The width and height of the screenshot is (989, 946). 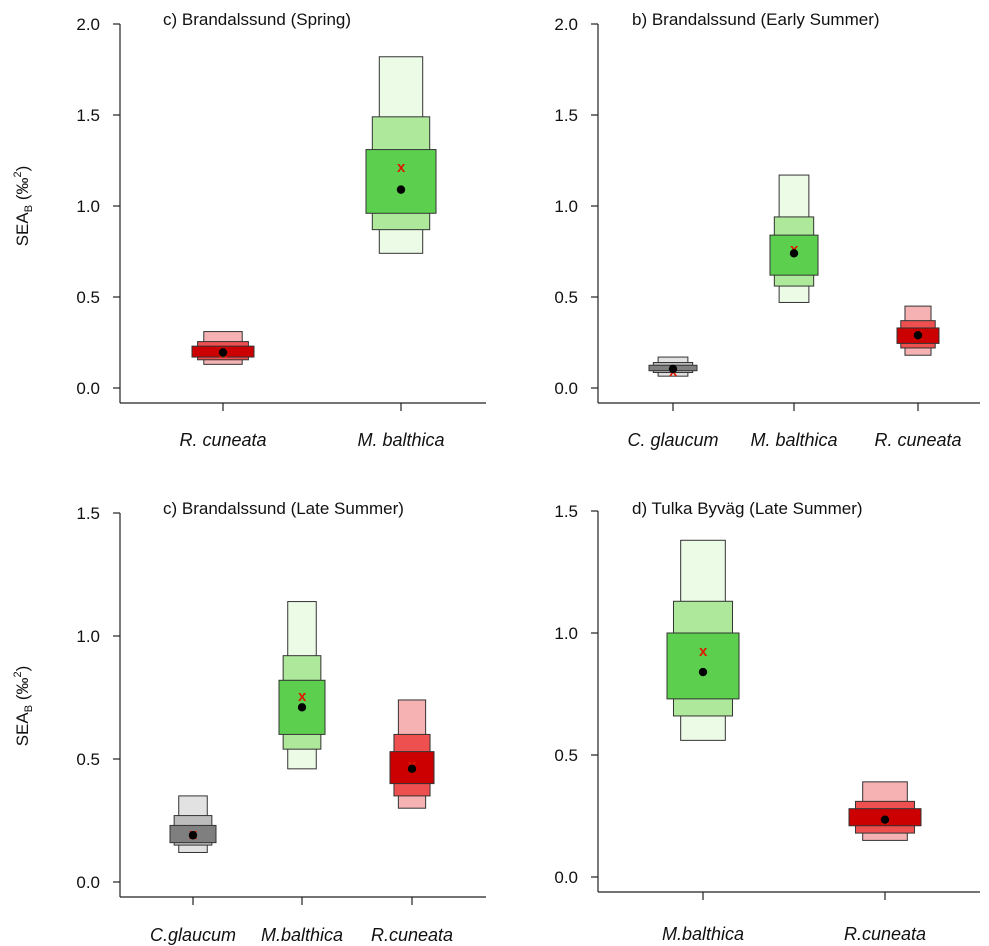 I want to click on panel-title: c) Brandalssund (Late Summer), so click(x=283, y=508).